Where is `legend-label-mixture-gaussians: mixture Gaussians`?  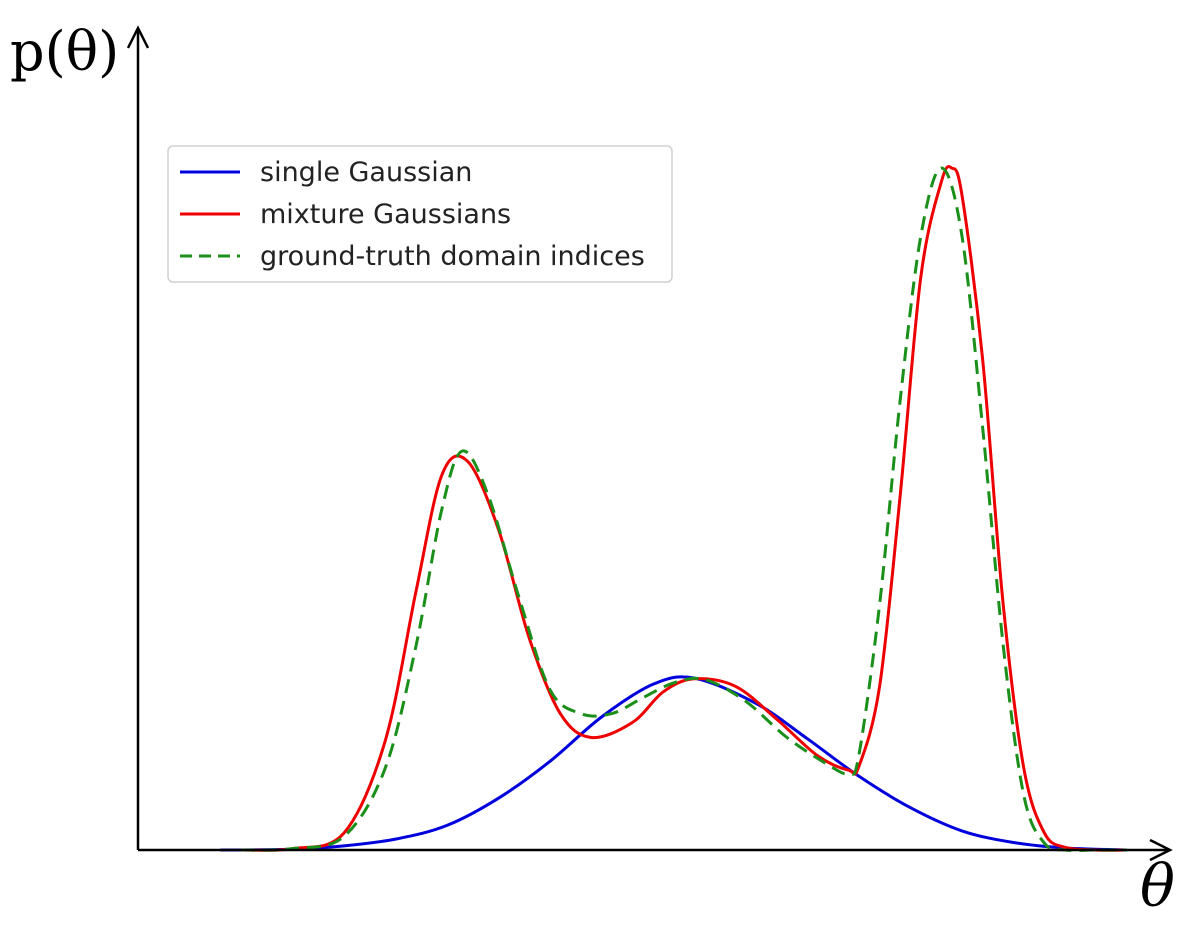 legend-label-mixture-gaussians: mixture Gaussians is located at coordinates (385, 214).